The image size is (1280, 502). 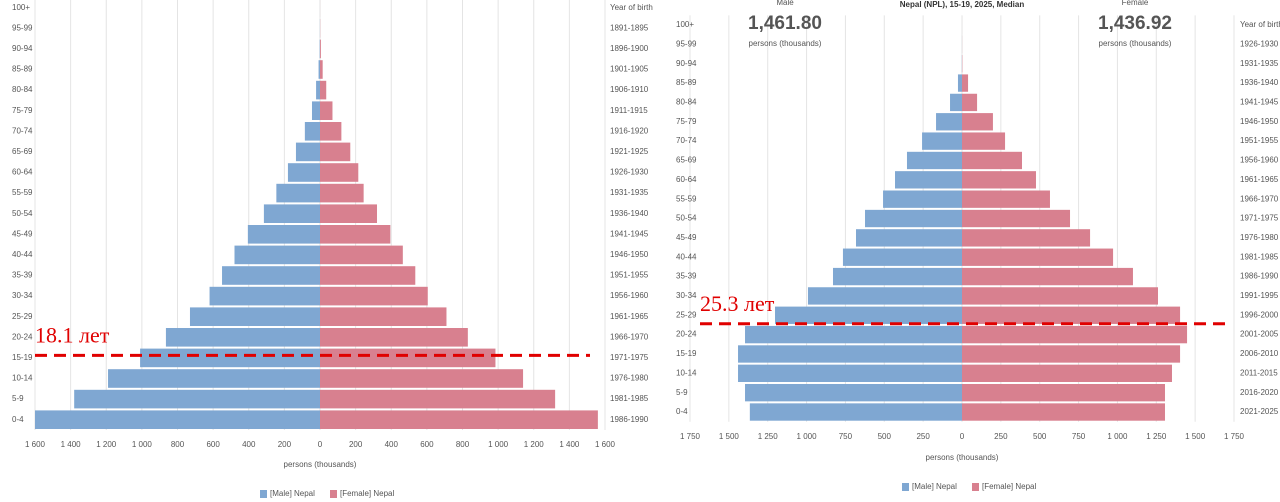 I want to click on cohort-label: 1996-2000, so click(x=1259, y=314).